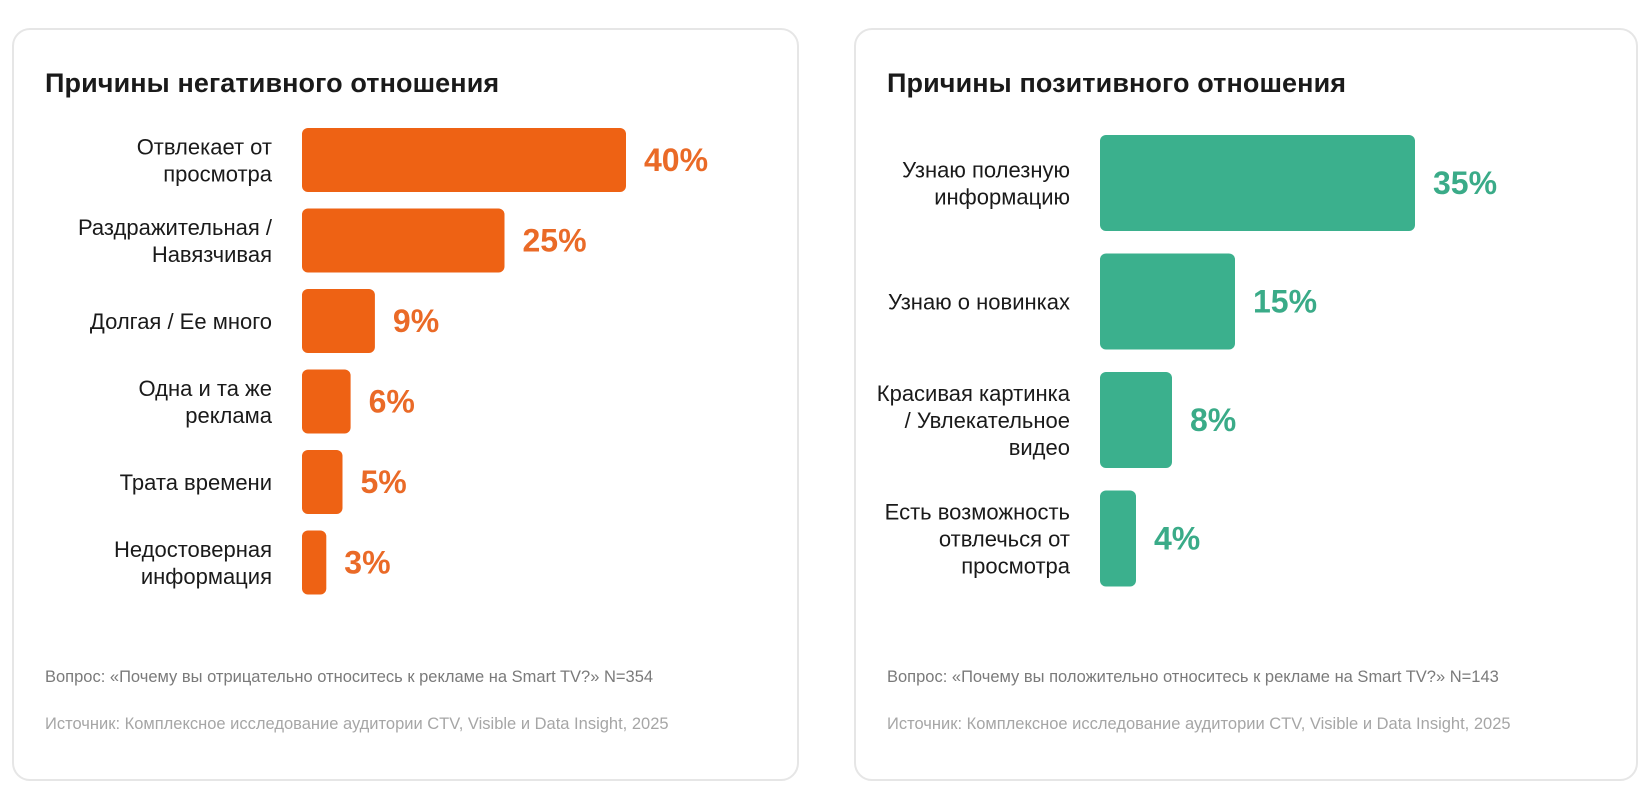 This screenshot has width=1649, height=809. What do you see at coordinates (384, 482) in the screenshot?
I see `value-label: 5%` at bounding box center [384, 482].